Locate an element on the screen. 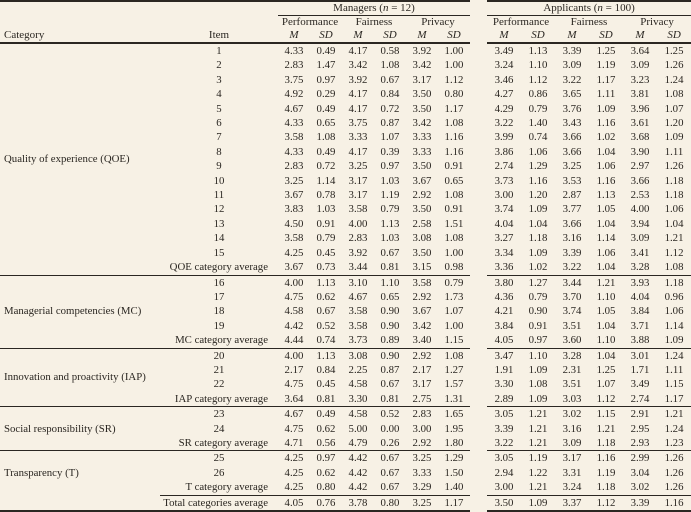 The width and height of the screenshot is (691, 512). stat-value: 3.49 is located at coordinates (640, 384).